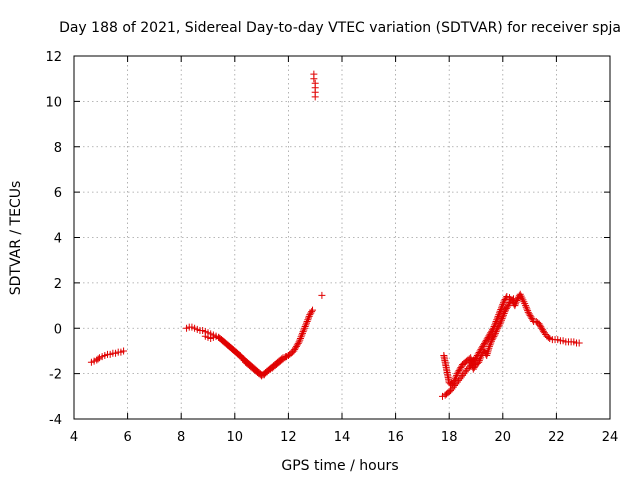 The width and height of the screenshot is (640, 480). I want to click on x-axis-label: GPS time / hours, so click(339, 466).